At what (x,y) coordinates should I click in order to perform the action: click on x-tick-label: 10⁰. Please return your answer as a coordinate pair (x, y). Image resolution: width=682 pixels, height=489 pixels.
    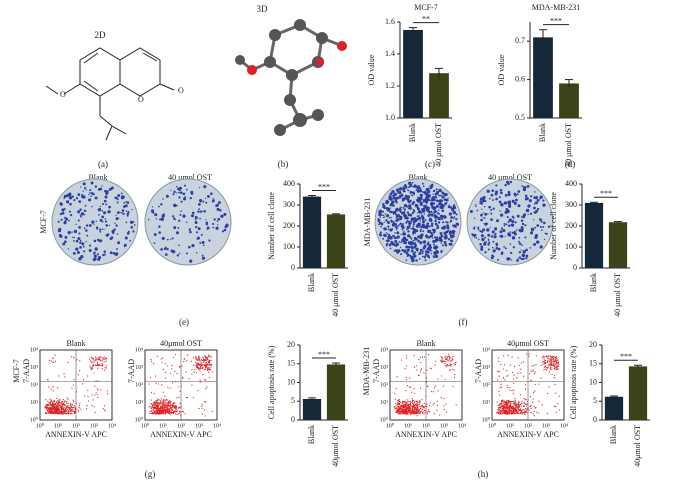
    Looking at the image, I should click on (145, 425).